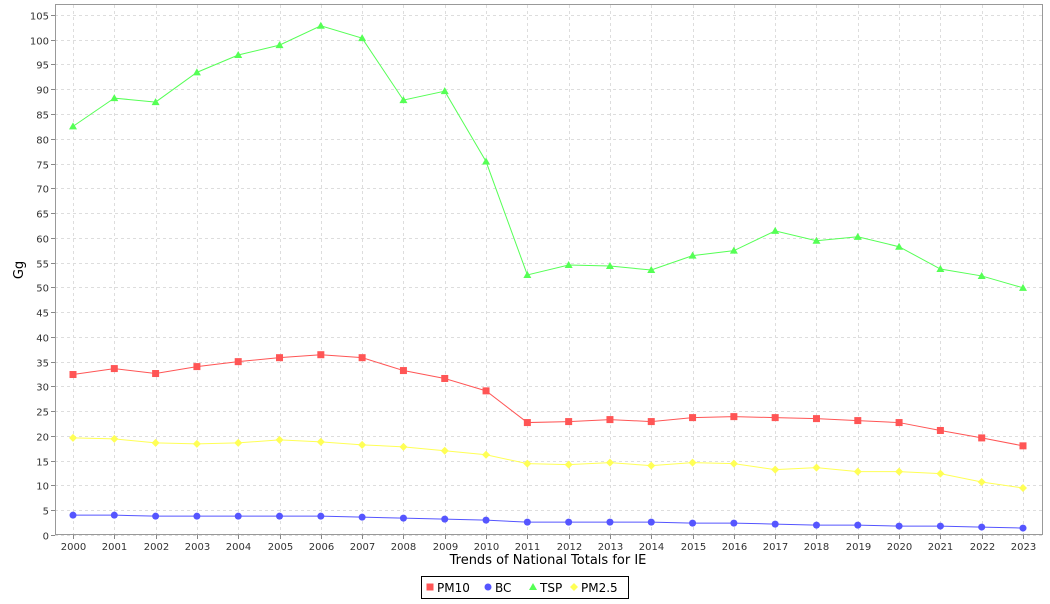  I want to click on x-tick-label: 2005, so click(280, 547).